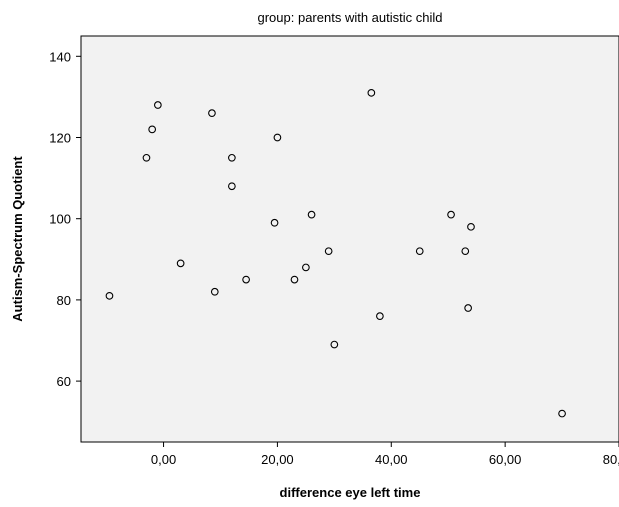 The height and width of the screenshot is (507, 619). Describe the element at coordinates (60, 219) in the screenshot. I see `y-tick-label: 100` at that location.